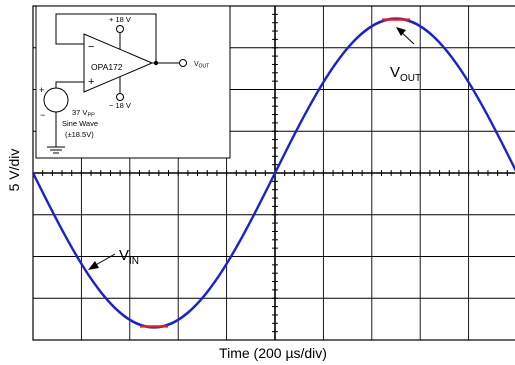 Image resolution: width=515 pixels, height=365 pixels. Describe the element at coordinates (201, 65) in the screenshot. I see `output-label: VOUT` at that location.